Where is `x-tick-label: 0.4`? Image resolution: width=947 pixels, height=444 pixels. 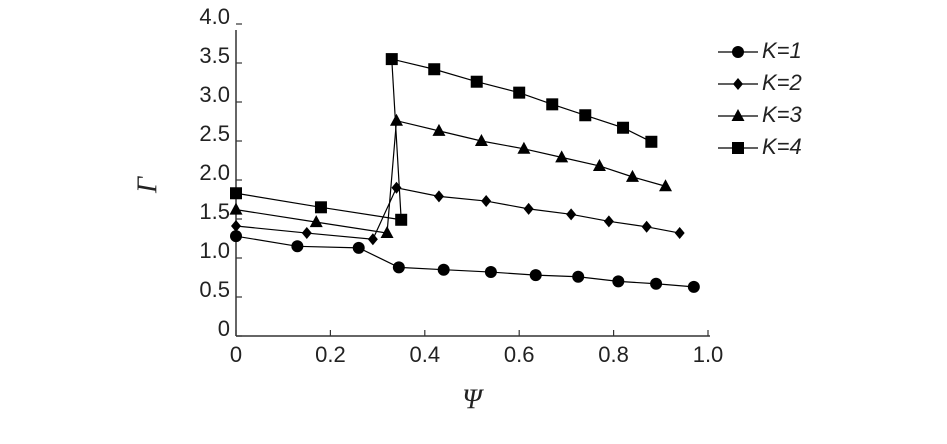 x-tick-label: 0.4 is located at coordinates (425, 354).